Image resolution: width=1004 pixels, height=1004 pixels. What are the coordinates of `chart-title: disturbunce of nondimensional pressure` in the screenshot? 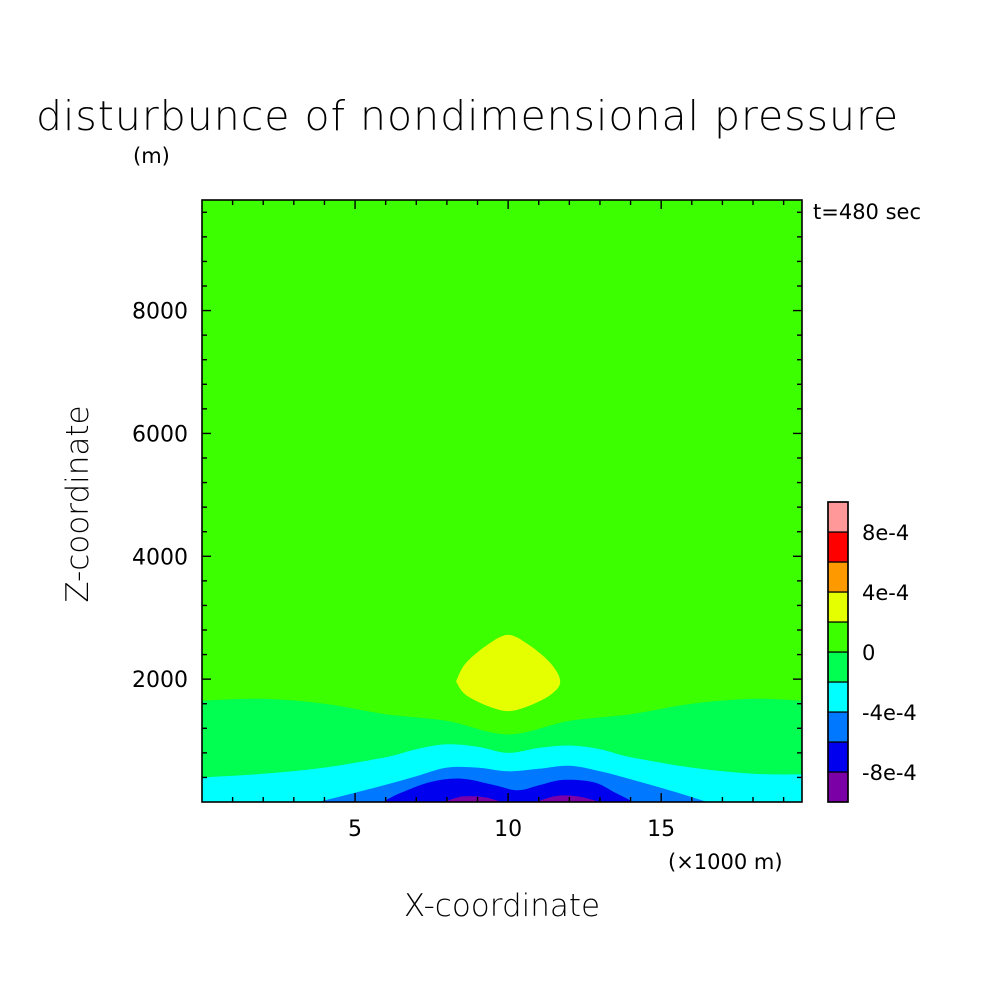 It's located at (468, 116).